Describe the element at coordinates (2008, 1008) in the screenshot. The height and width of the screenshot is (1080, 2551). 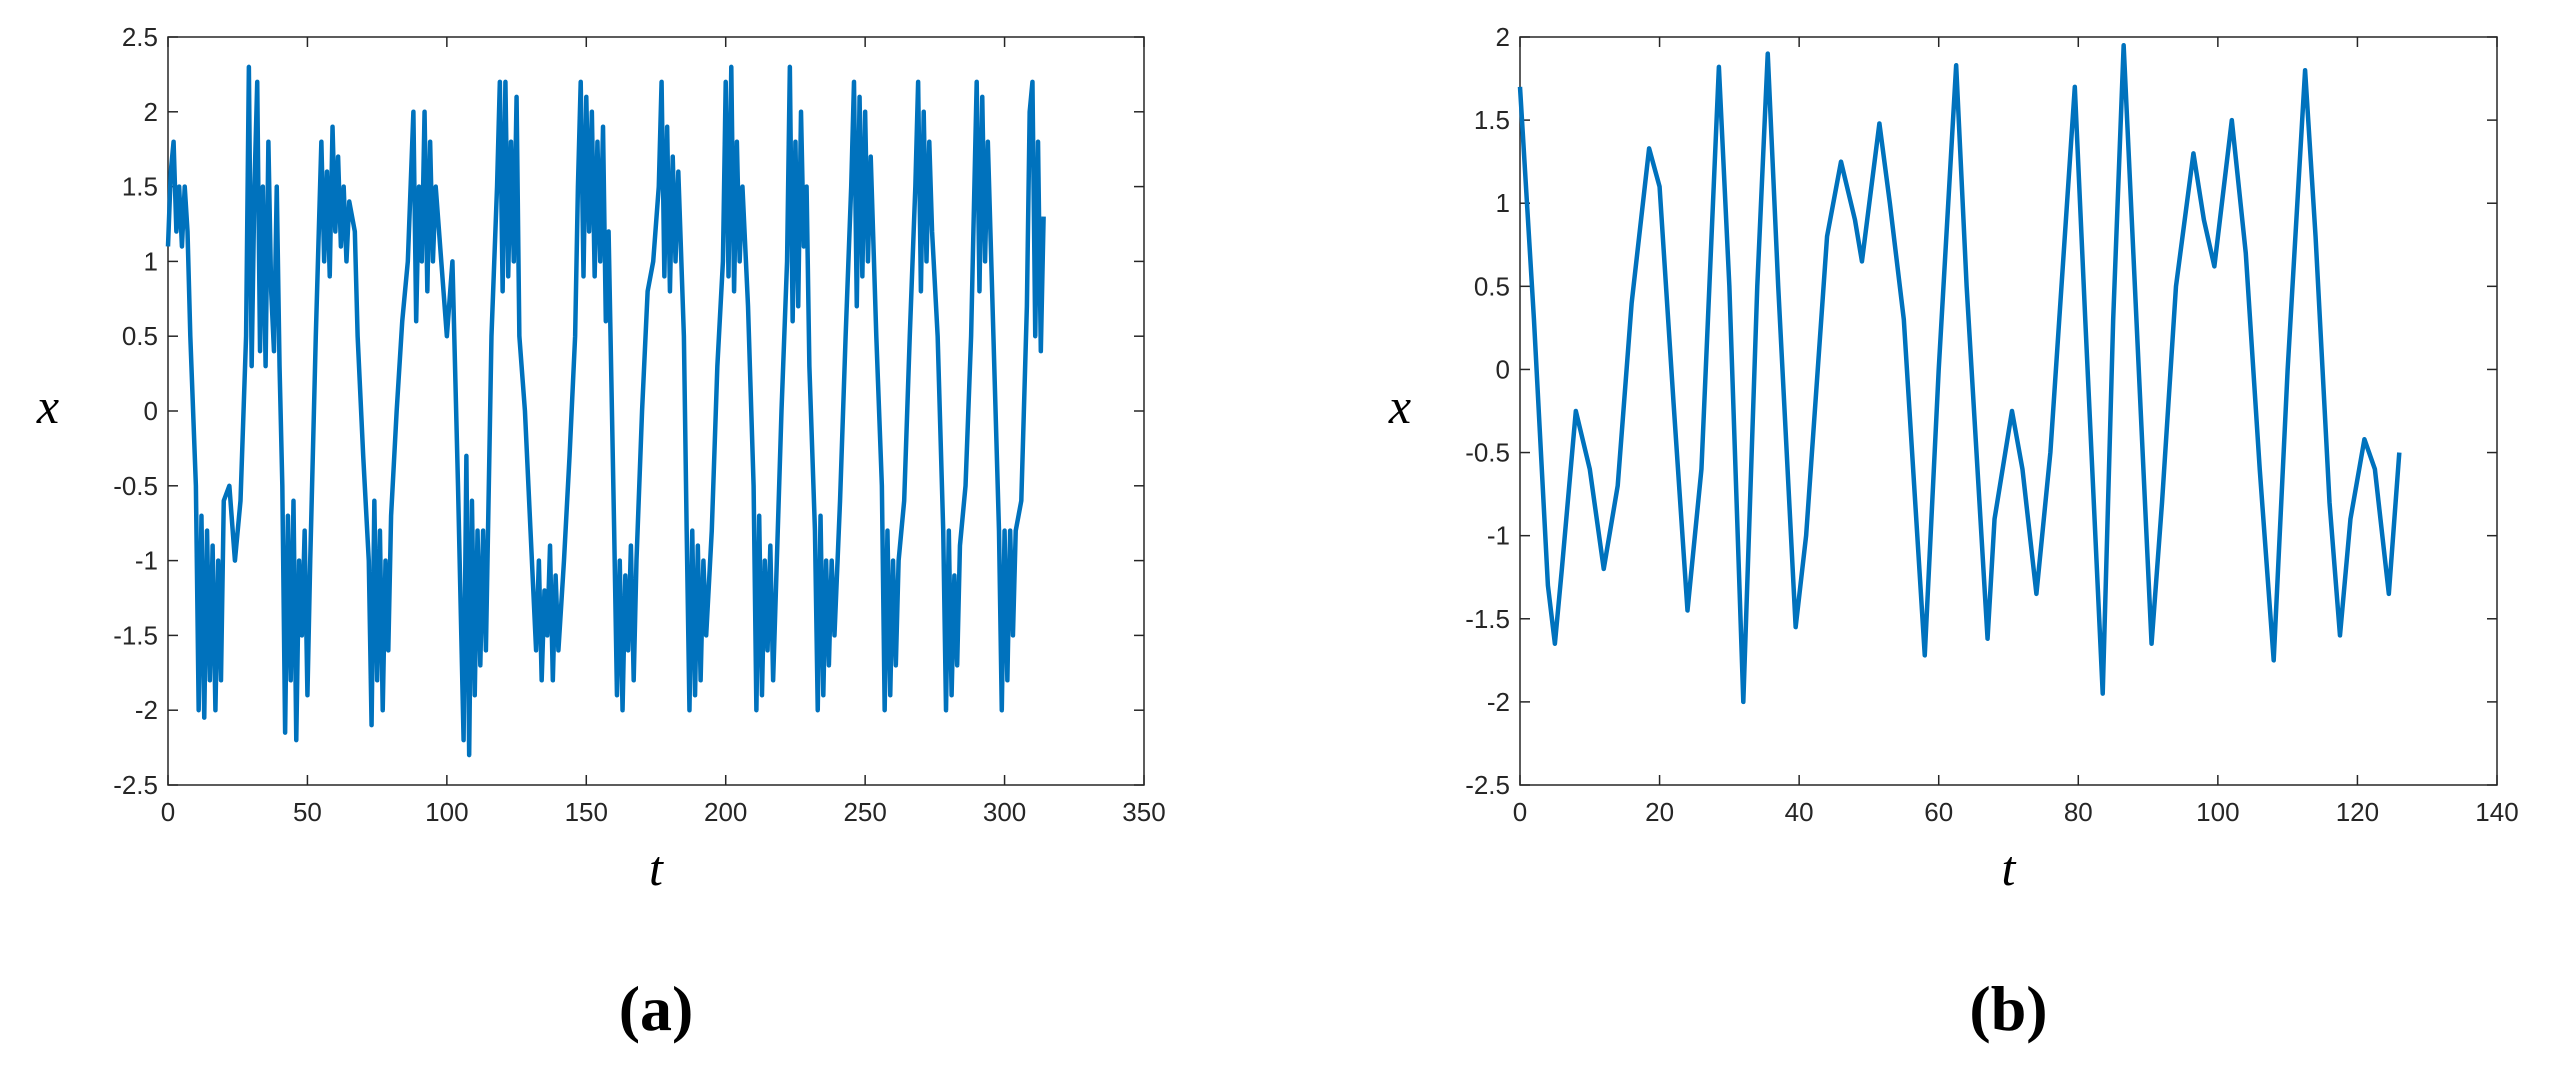
I see `panel-label: (b)` at that location.